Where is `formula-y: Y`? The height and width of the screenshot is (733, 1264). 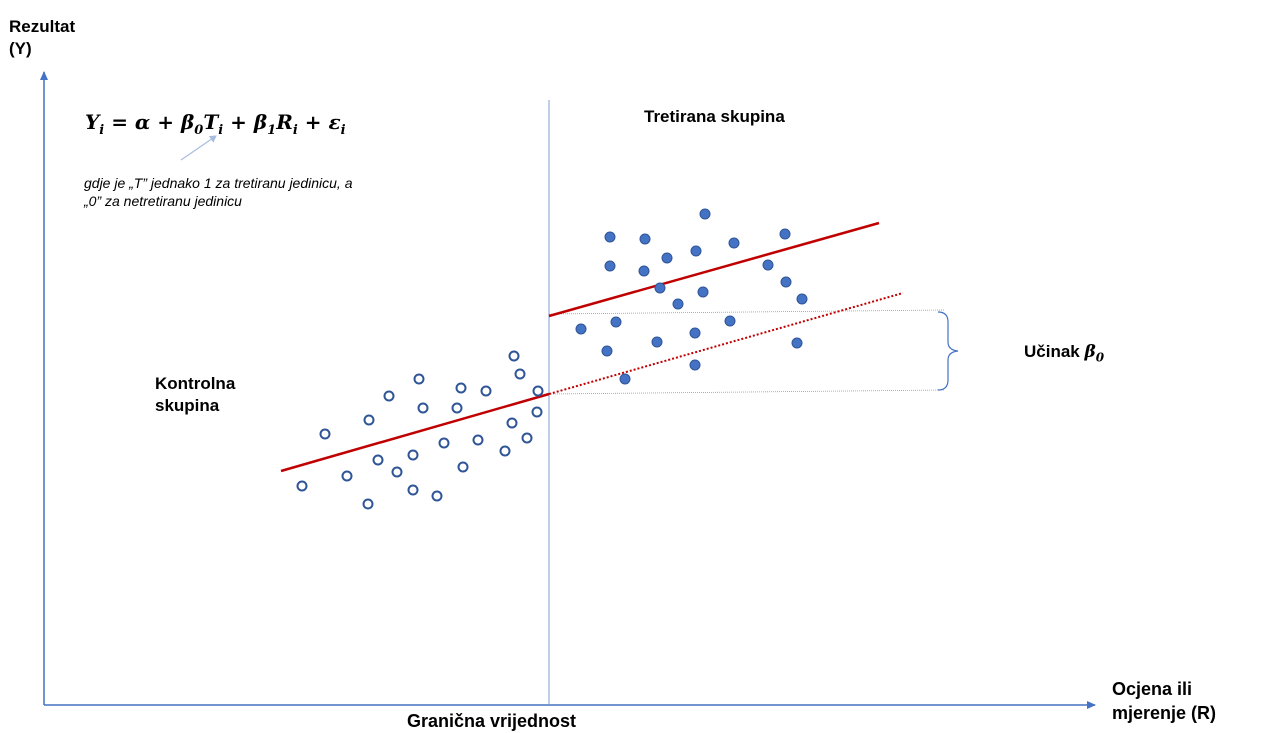
formula-y: Y is located at coordinates (92, 122).